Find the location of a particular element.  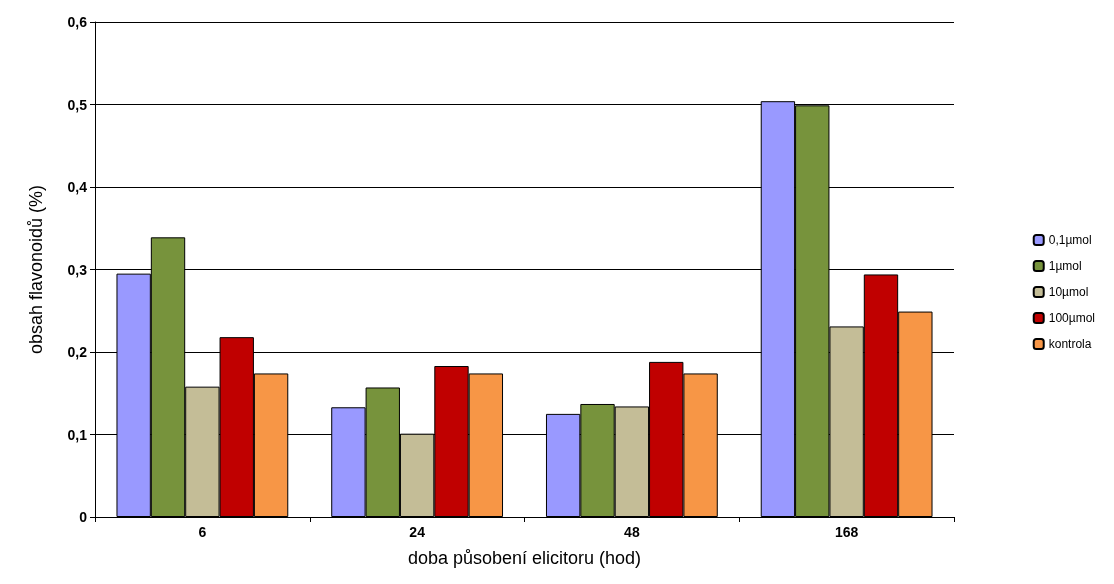

y-tick-label: 0,2 is located at coordinates (77, 352).